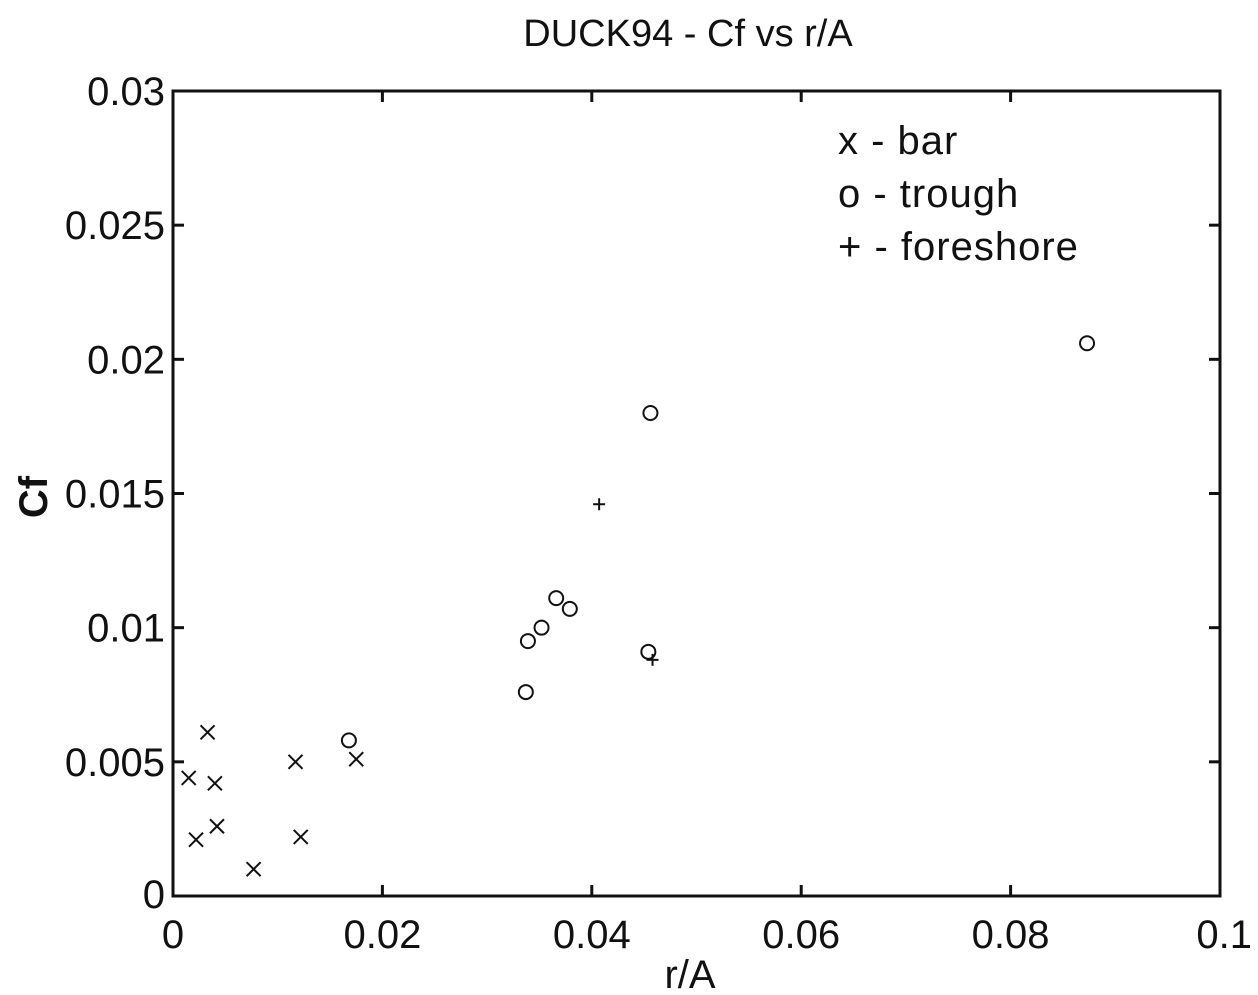 This screenshot has height=995, width=1258. Describe the element at coordinates (115, 763) in the screenshot. I see `y-tick-label: 0.005` at that location.